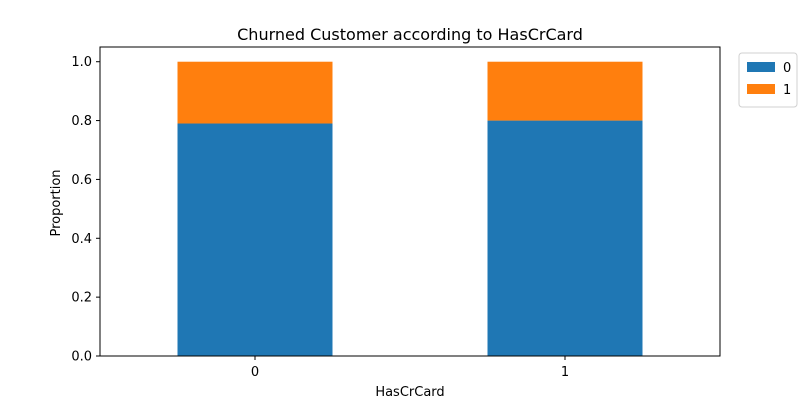  Describe the element at coordinates (409, 392) in the screenshot. I see `x-axis-label: HasCrCard` at that location.